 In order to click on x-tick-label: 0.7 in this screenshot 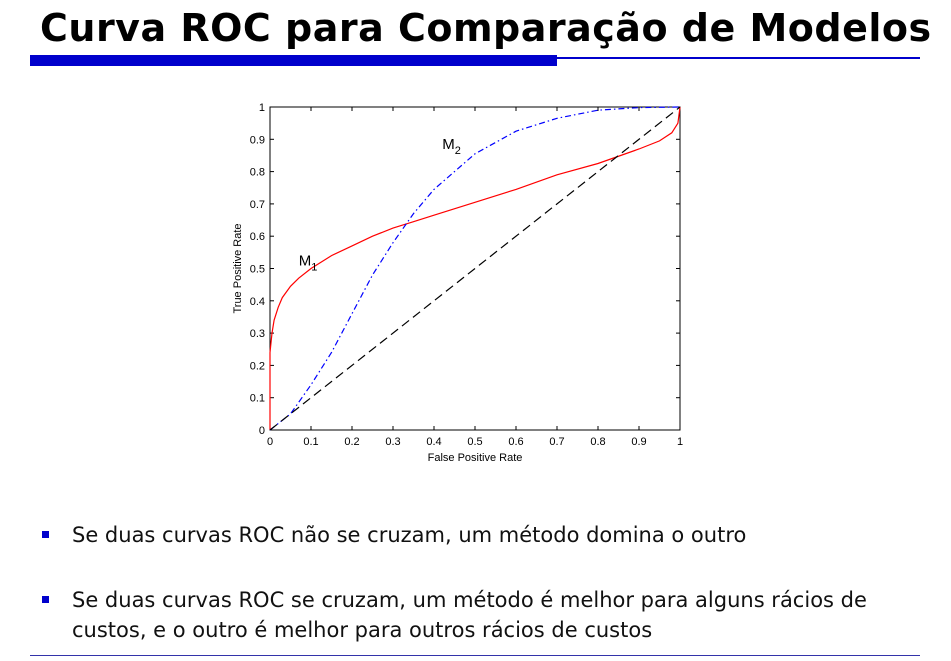, I will do `click(556, 442)`.